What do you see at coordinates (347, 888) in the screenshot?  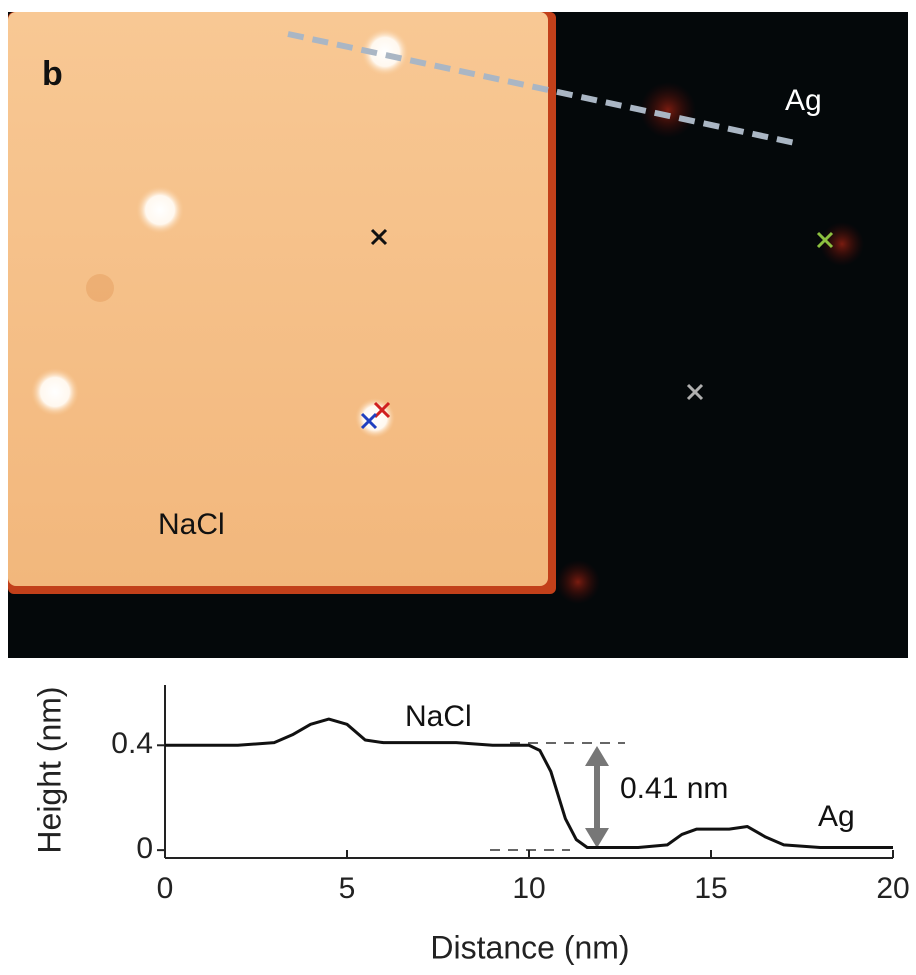 I see `x-tick-label: 5` at bounding box center [347, 888].